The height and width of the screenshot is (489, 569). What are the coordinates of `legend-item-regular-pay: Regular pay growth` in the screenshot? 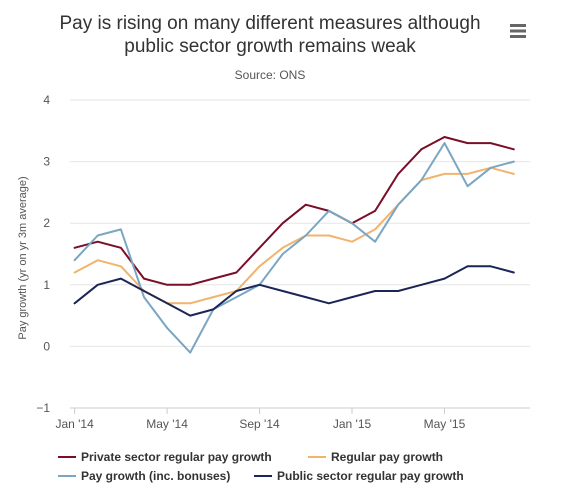 It's located at (375, 457).